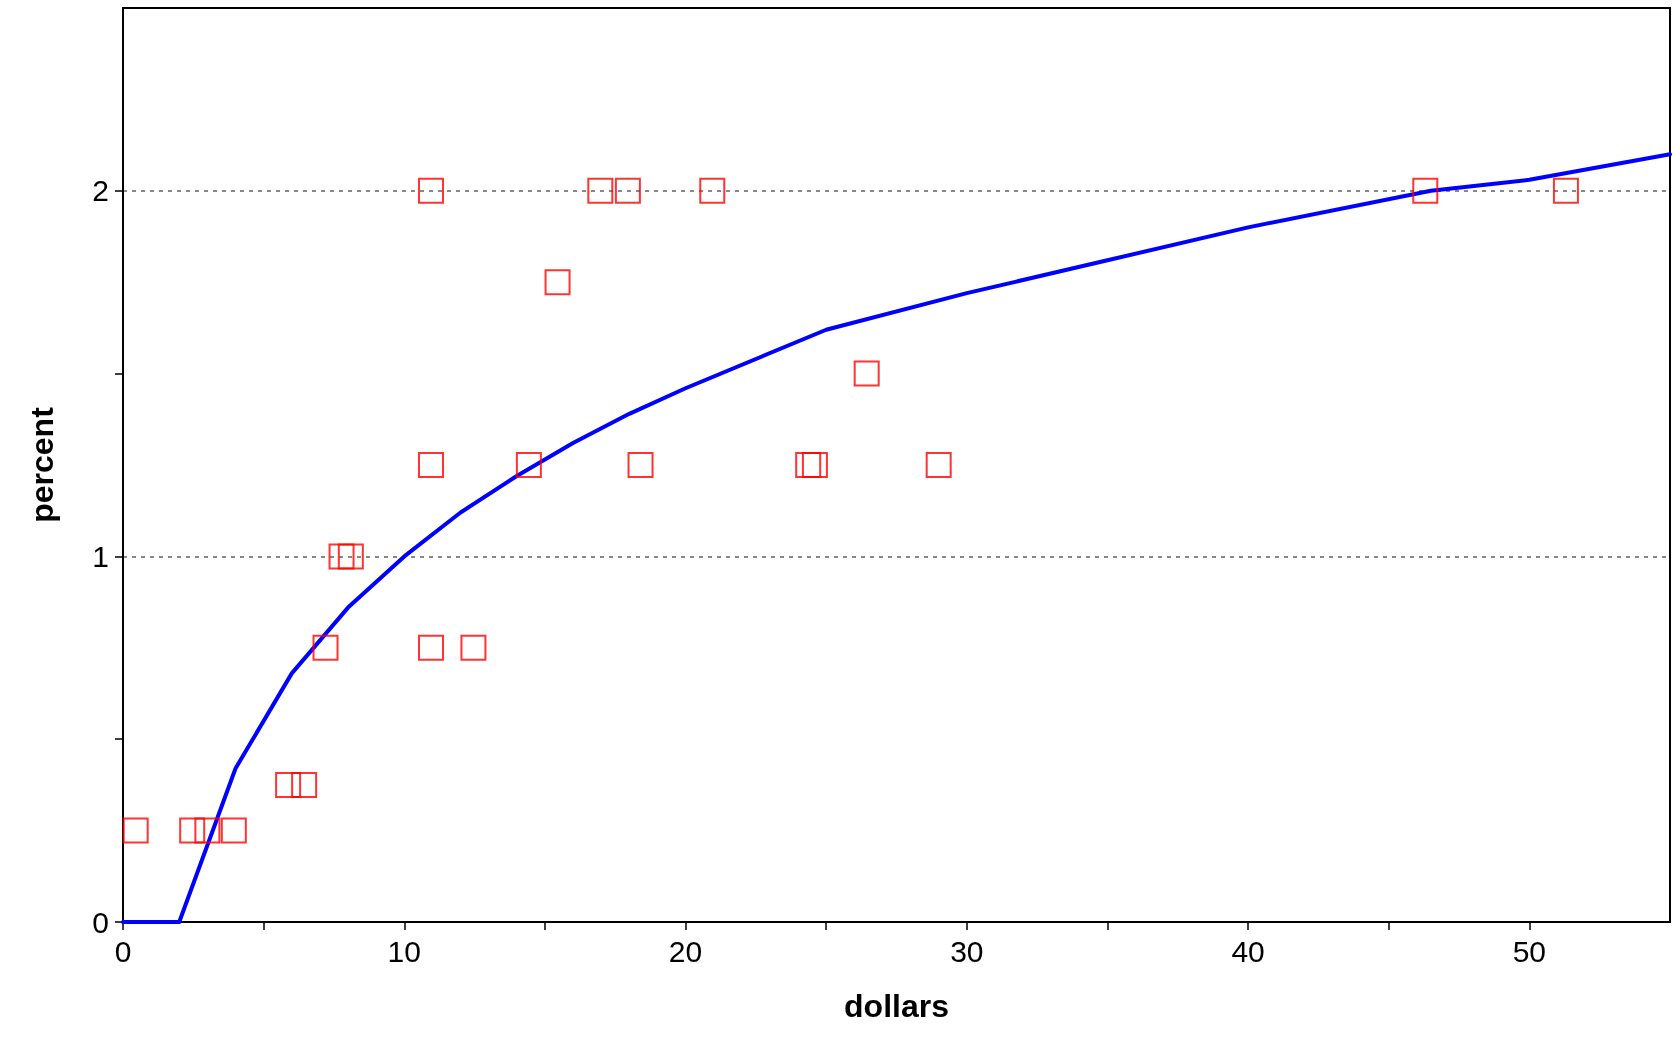 The image size is (1676, 1054). I want to click on y-axis-title: percent, so click(42, 464).